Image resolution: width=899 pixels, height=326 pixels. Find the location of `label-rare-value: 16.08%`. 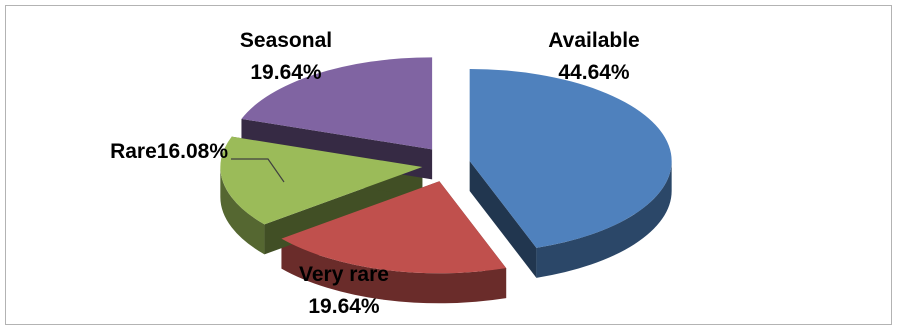

label-rare-value: 16.08% is located at coordinates (193, 151).